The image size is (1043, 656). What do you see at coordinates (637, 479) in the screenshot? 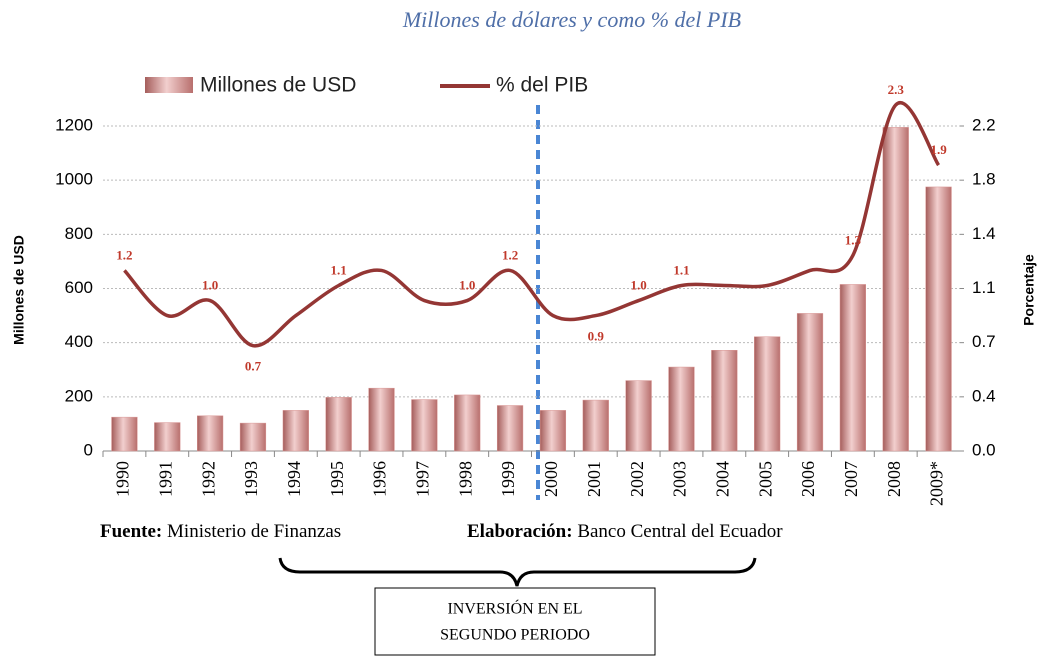
I see `x-tick-label: 2002` at bounding box center [637, 479].